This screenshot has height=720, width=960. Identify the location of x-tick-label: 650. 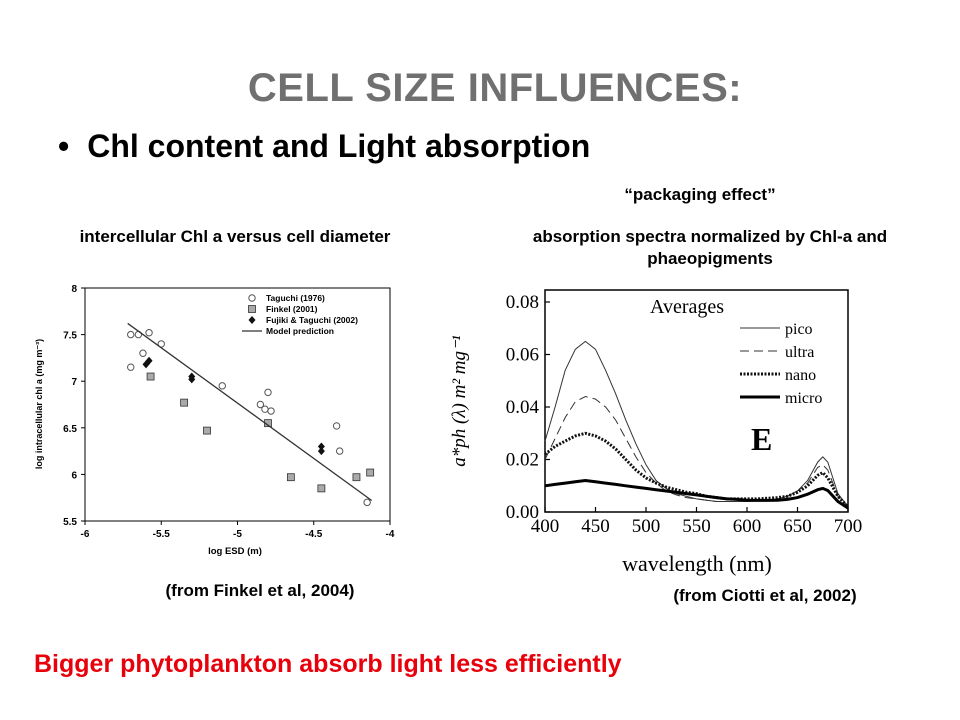
(797, 526).